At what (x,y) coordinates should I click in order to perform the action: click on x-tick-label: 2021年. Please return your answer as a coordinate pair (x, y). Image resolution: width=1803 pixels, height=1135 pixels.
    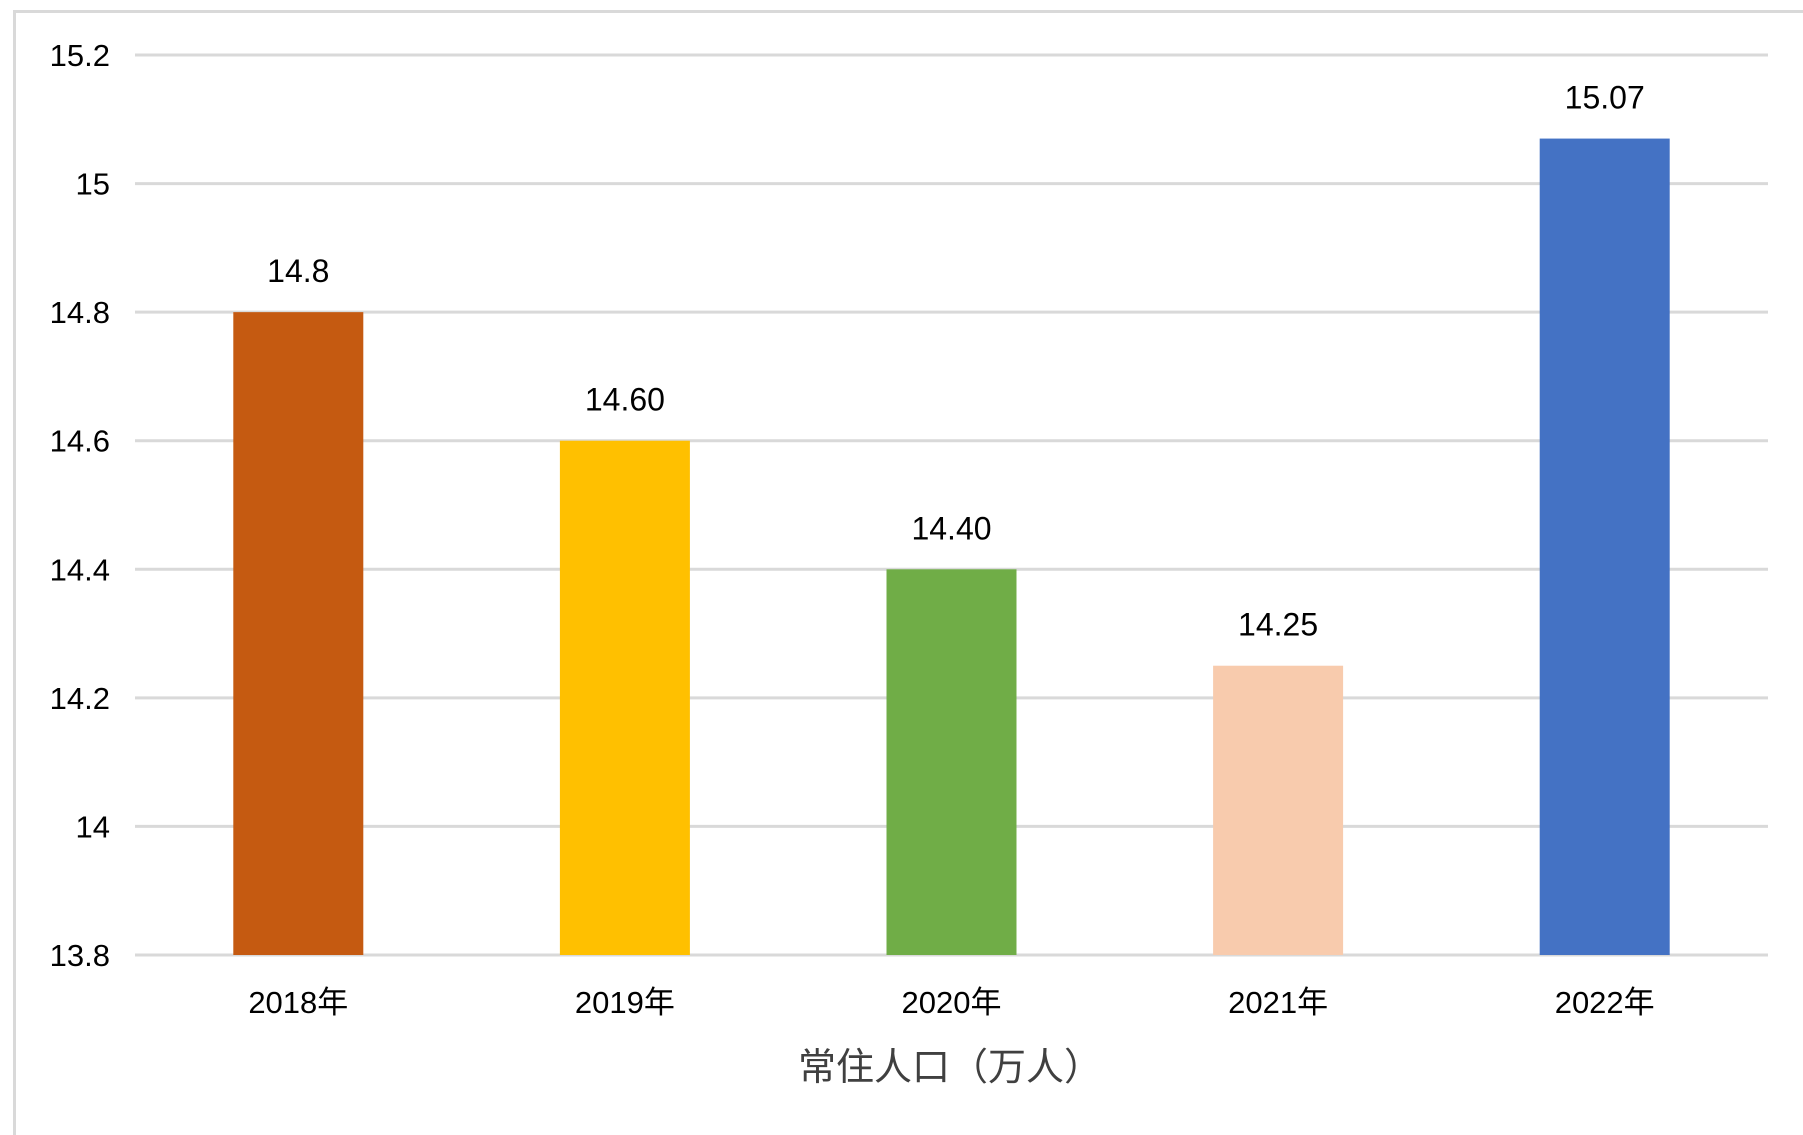
    Looking at the image, I should click on (1278, 1002).